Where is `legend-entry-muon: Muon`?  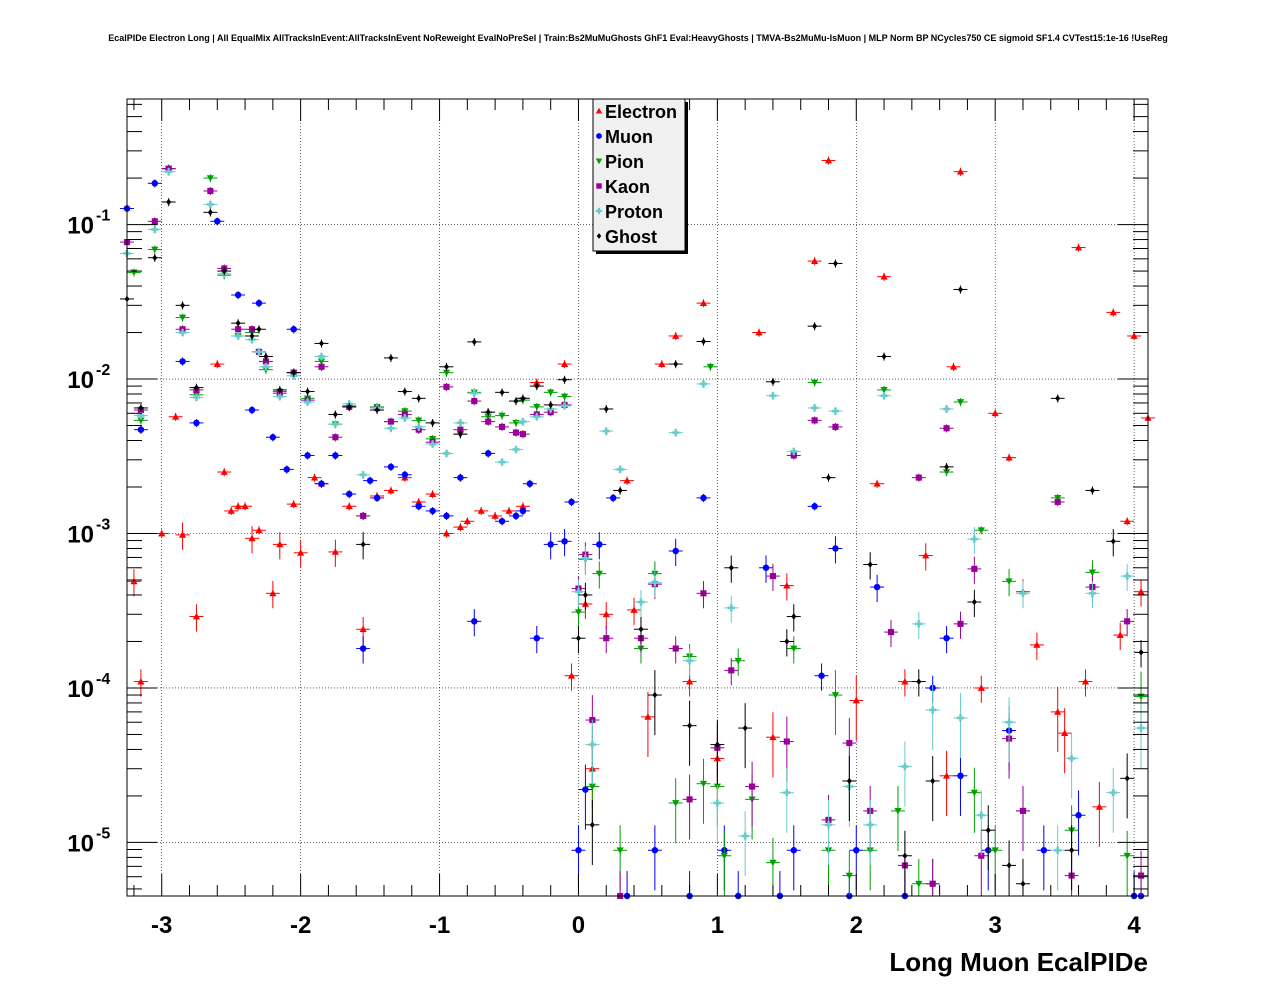
legend-entry-muon: Muon is located at coordinates (624, 137).